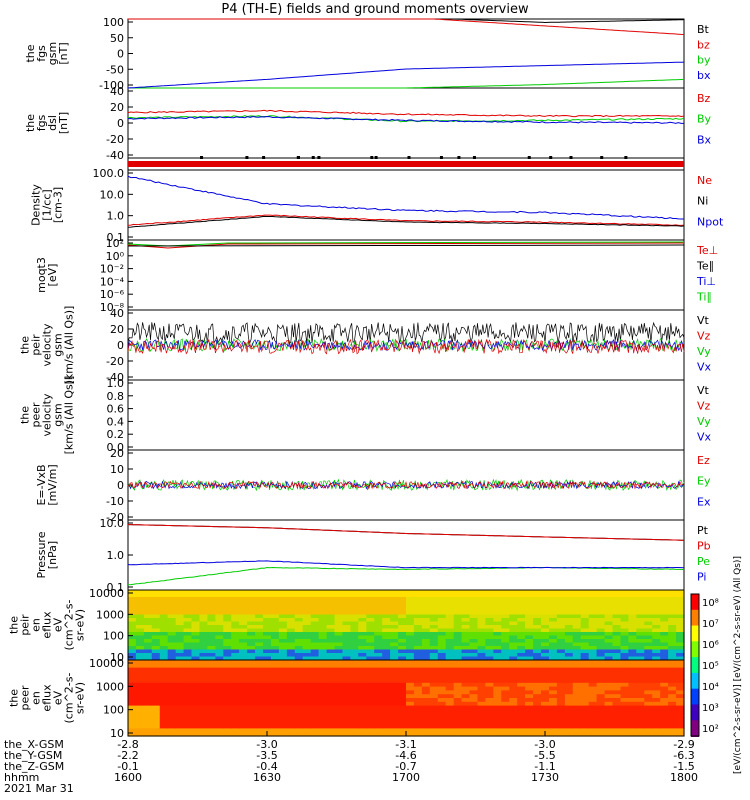 The height and width of the screenshot is (800, 750). I want to click on ytick-label-efield: 20, so click(117, 453).